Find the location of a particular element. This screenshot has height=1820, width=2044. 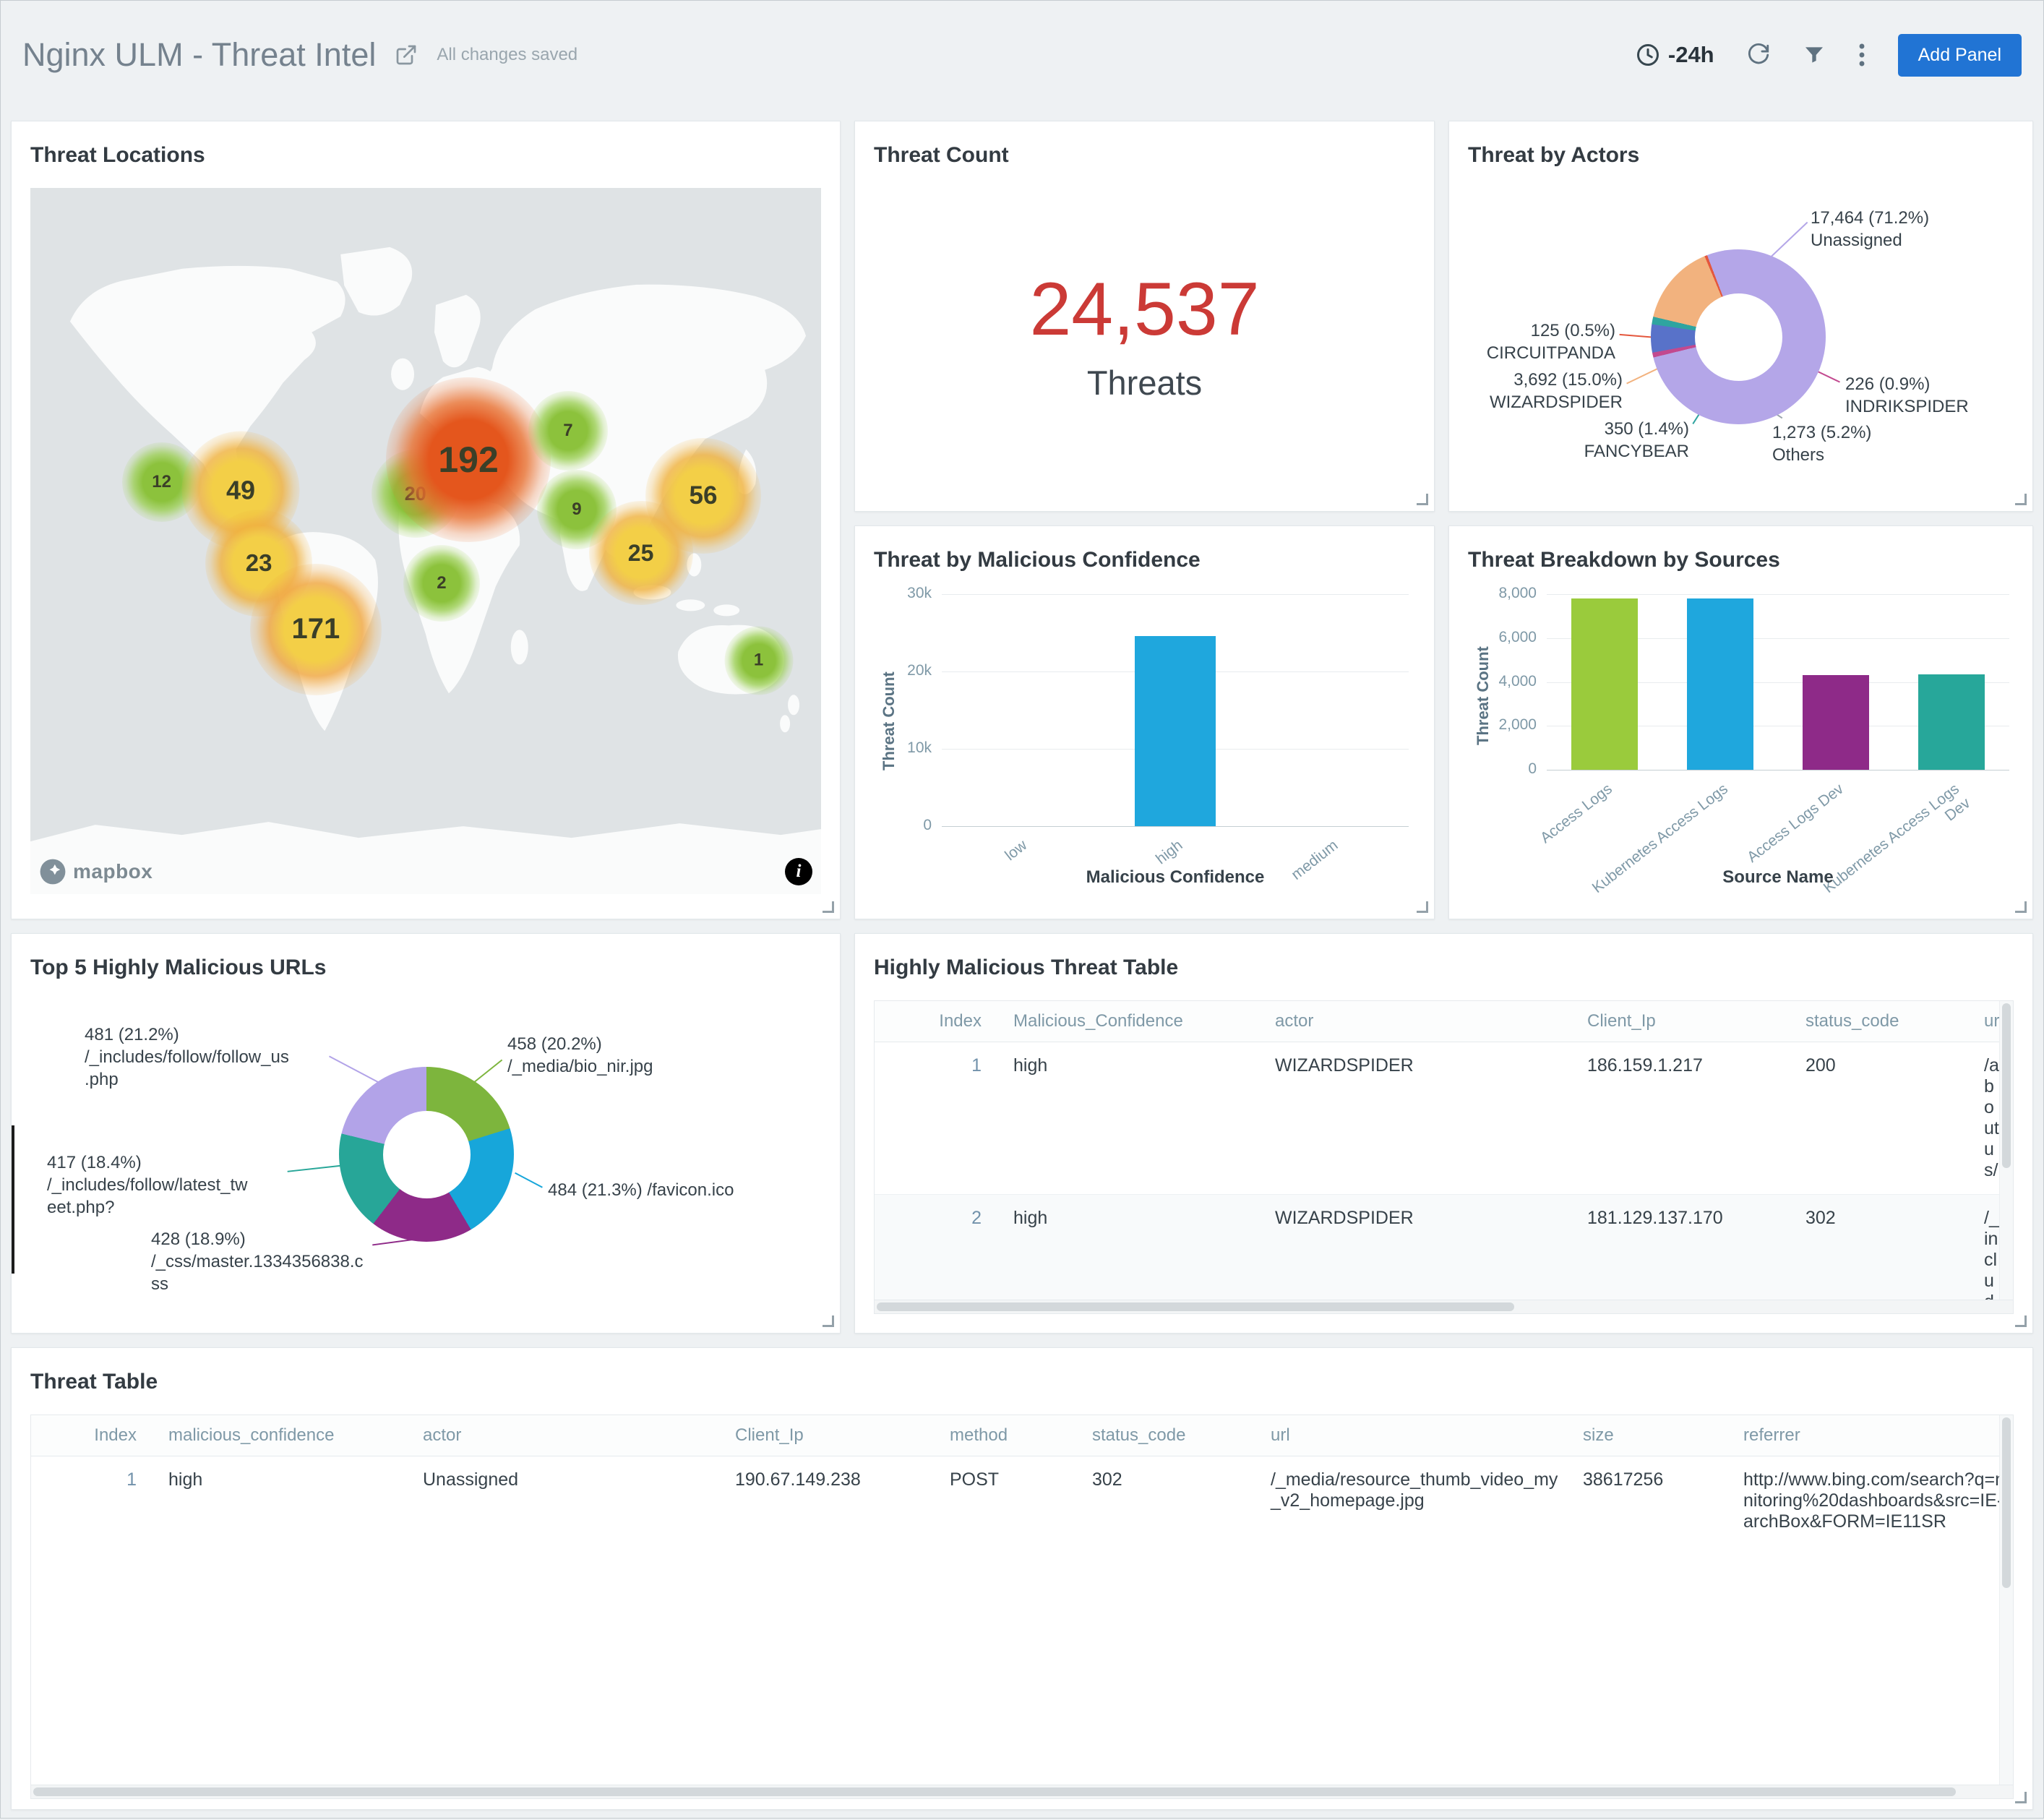

filter-icon is located at coordinates (1814, 54).